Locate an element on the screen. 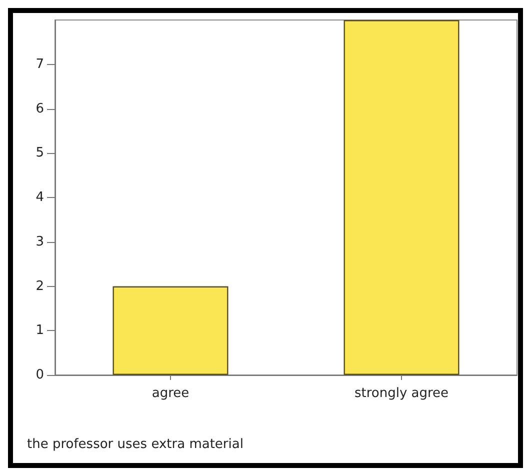  x-tick-label: strongly agree is located at coordinates (401, 393).